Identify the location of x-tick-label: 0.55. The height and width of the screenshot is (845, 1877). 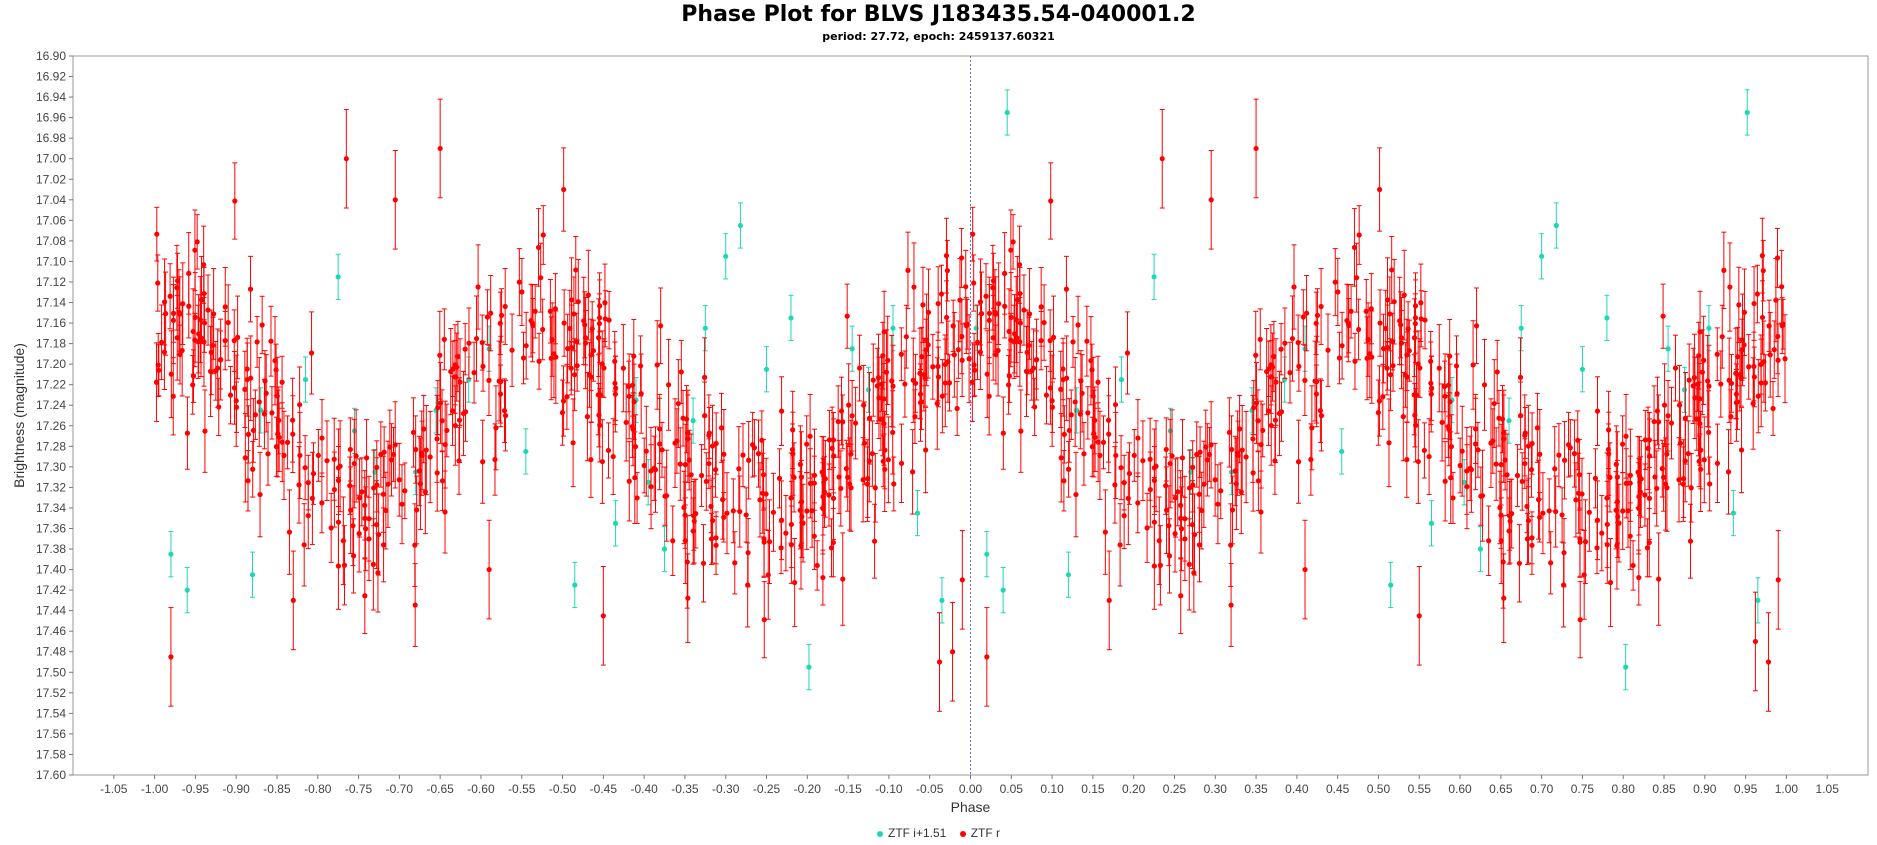
(1420, 789).